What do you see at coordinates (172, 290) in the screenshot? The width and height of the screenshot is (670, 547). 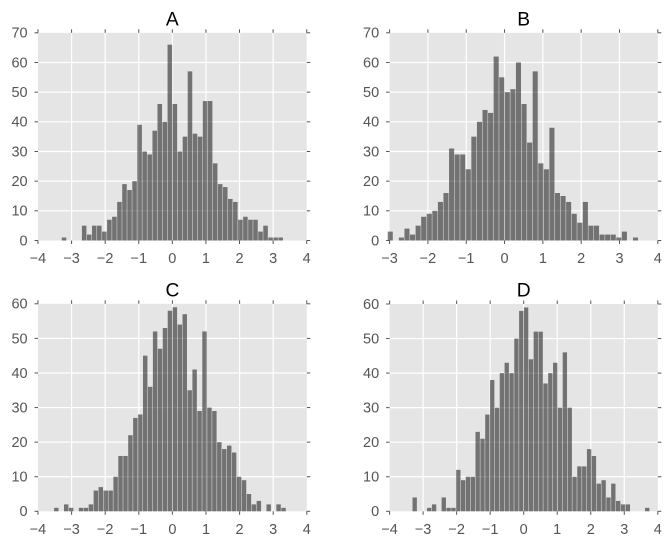 I see `svg-text: C` at bounding box center [172, 290].